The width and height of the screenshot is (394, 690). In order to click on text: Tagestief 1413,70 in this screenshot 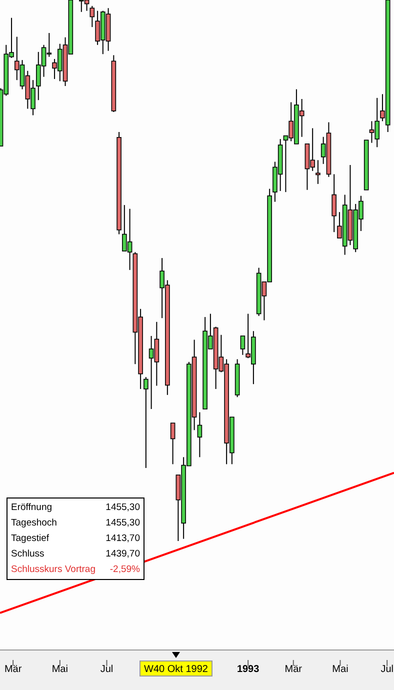, I will do `click(75, 538)`.